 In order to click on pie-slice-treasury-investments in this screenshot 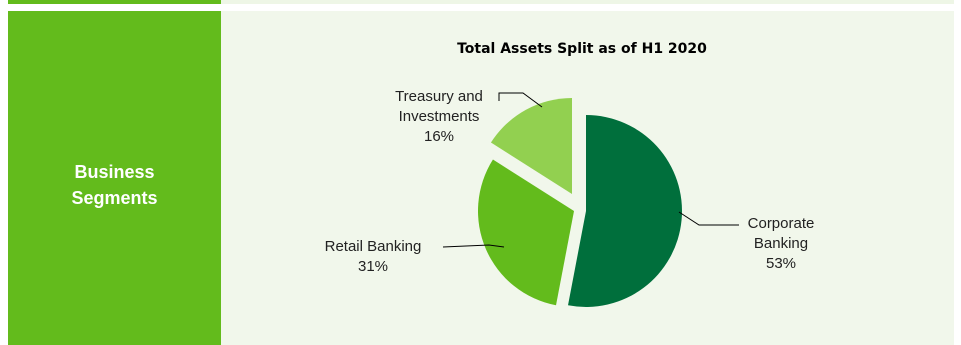, I will do `click(531, 146)`.